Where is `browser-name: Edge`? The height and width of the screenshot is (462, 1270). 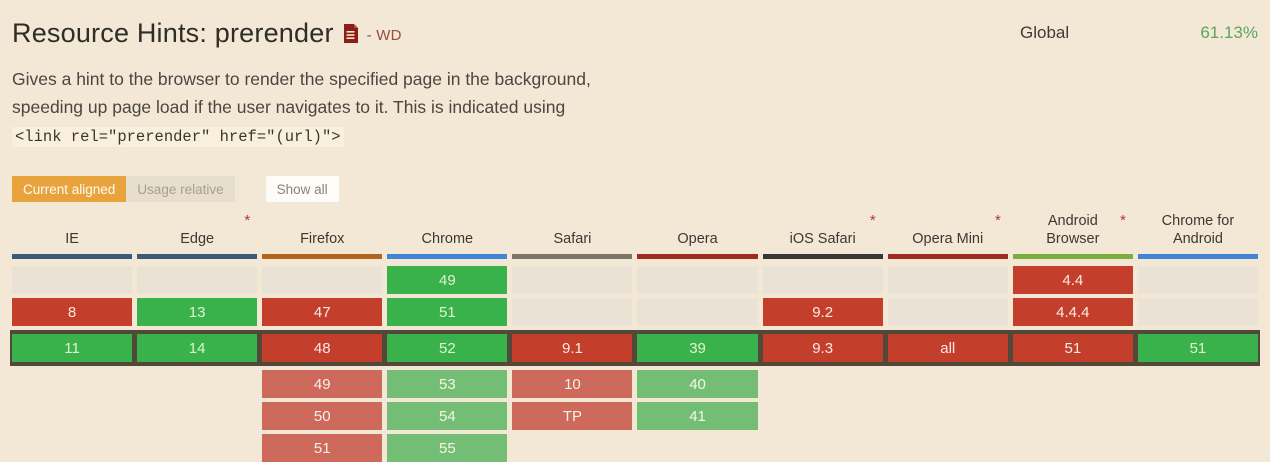 browser-name: Edge is located at coordinates (197, 238).